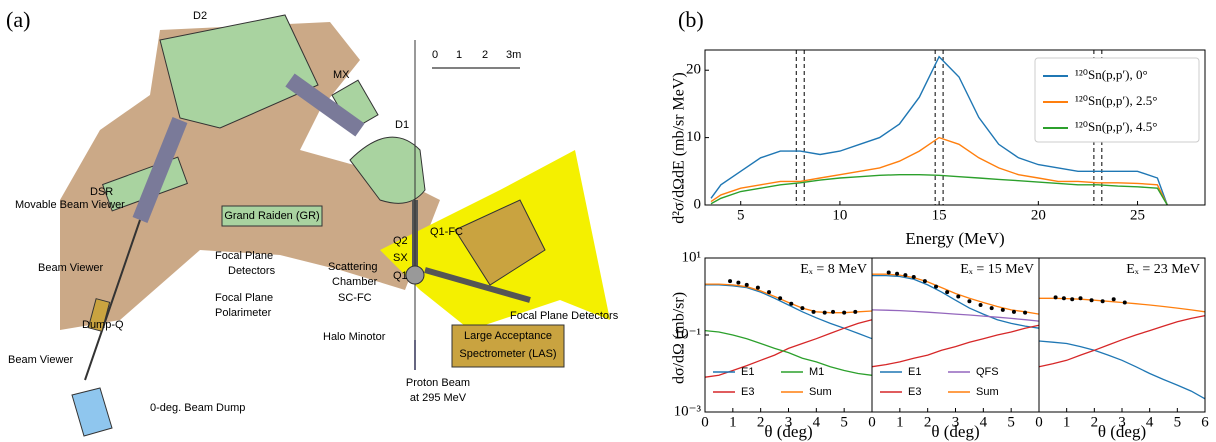  I want to click on las-box, so click(508, 346).